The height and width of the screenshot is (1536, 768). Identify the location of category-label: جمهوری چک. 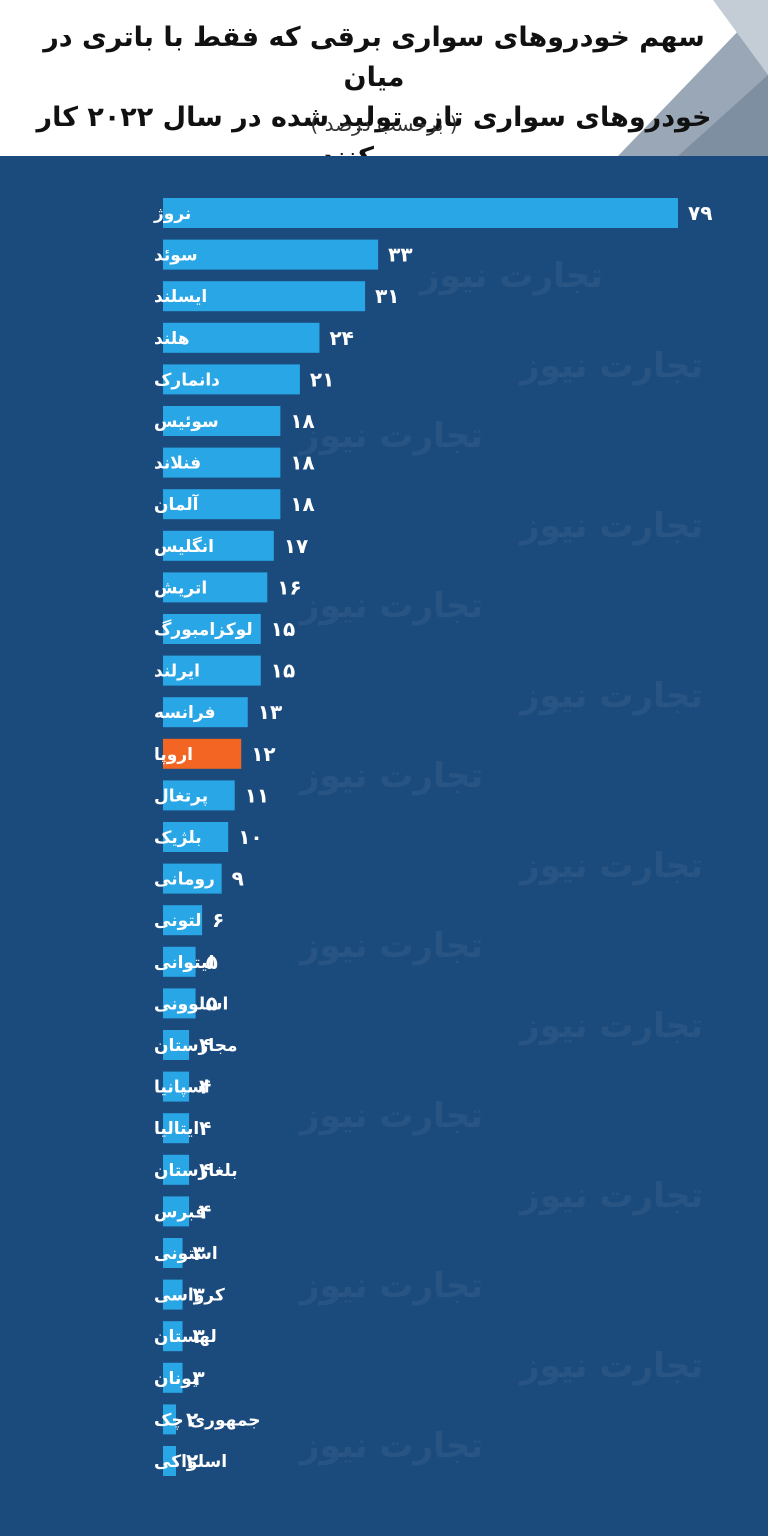
(207, 1420).